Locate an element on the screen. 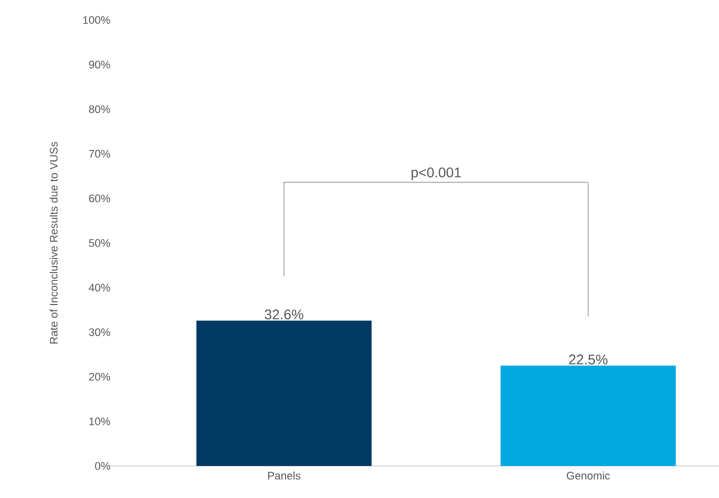 This screenshot has height=498, width=719. y-tick-label: 80% is located at coordinates (99, 109).